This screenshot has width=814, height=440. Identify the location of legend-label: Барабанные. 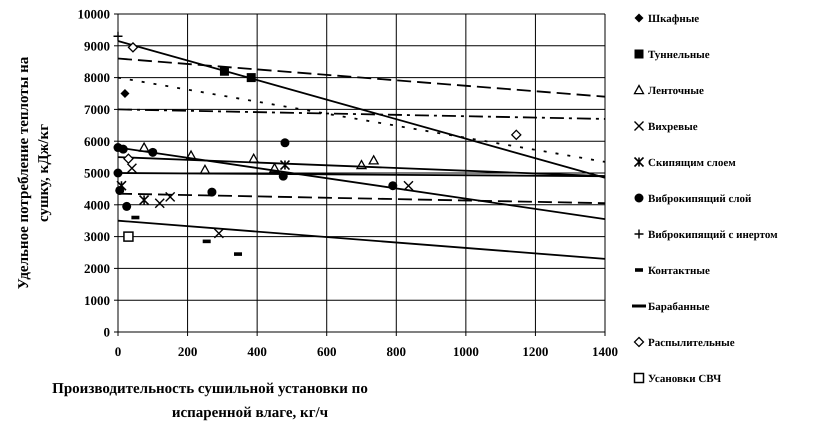
(679, 306).